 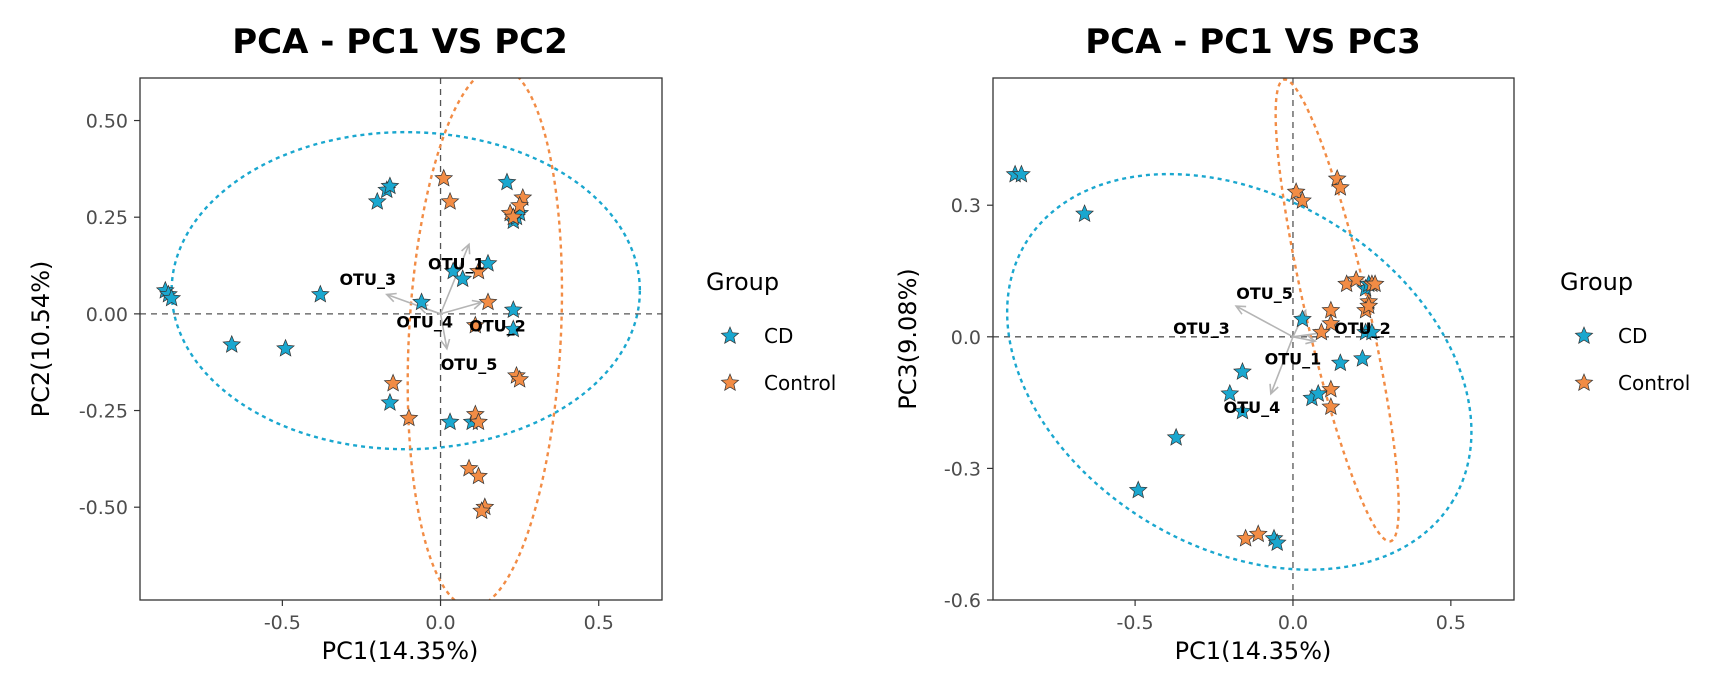 I want to click on legend: Group CD Control, so click(x=1625, y=331).